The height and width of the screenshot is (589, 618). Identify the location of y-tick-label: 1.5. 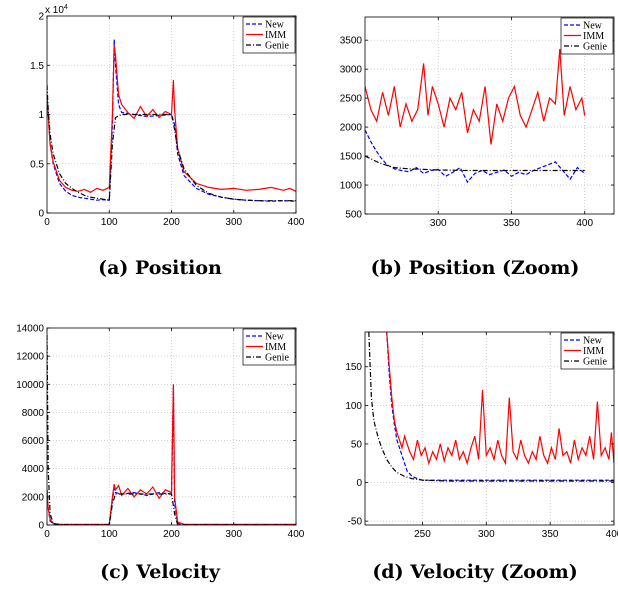
(37, 66).